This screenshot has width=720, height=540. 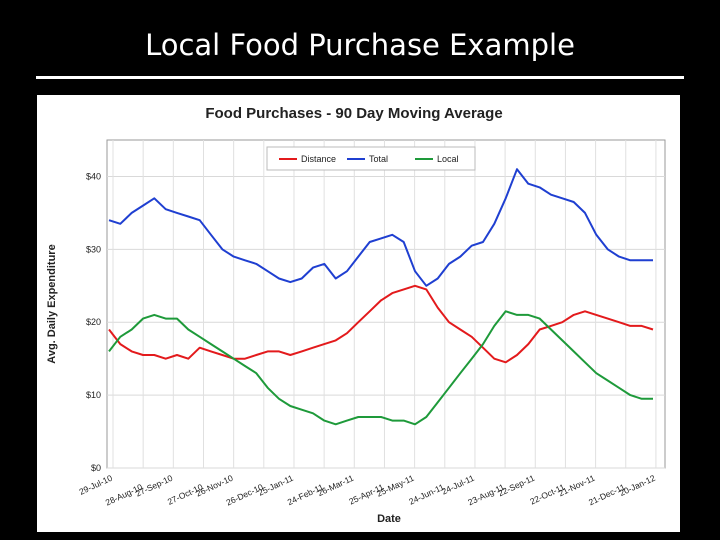 What do you see at coordinates (637, 485) in the screenshot?
I see `x-tick-label: 20-Jan-12` at bounding box center [637, 485].